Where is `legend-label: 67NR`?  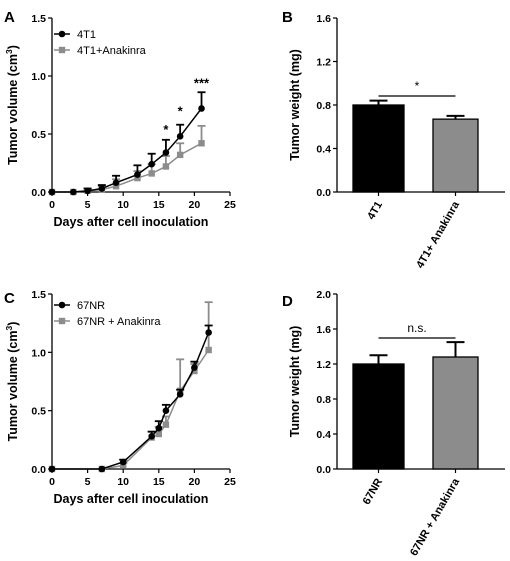
legend-label: 67NR is located at coordinates (91, 306).